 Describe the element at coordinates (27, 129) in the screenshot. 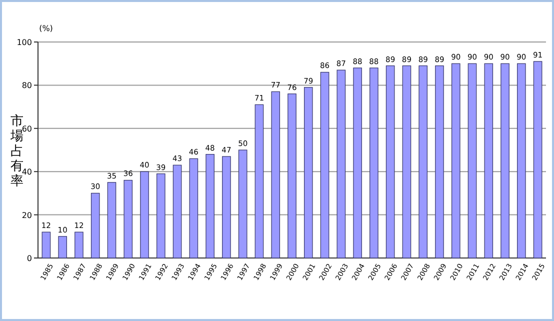

I see `y-tick-label: 60` at that location.